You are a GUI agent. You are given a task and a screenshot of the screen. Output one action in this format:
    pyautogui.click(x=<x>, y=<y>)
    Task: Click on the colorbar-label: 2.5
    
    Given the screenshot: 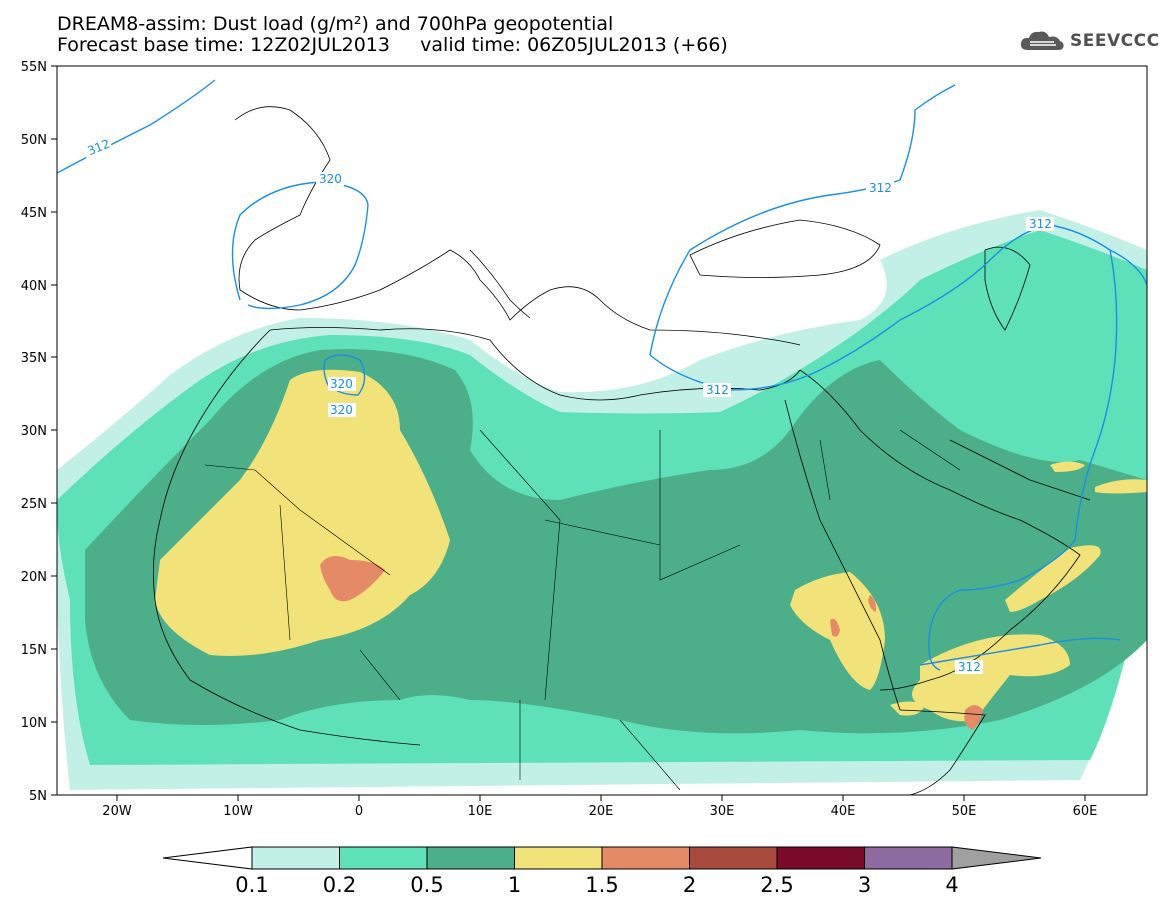 What is the action you would take?
    pyautogui.click(x=776, y=885)
    